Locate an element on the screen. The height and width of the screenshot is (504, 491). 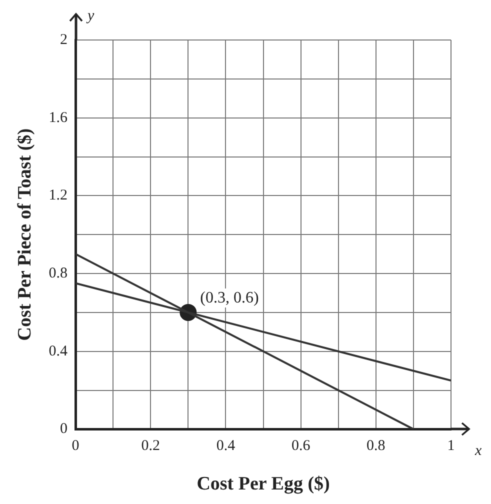
x-tick-label: 1 is located at coordinates (451, 446).